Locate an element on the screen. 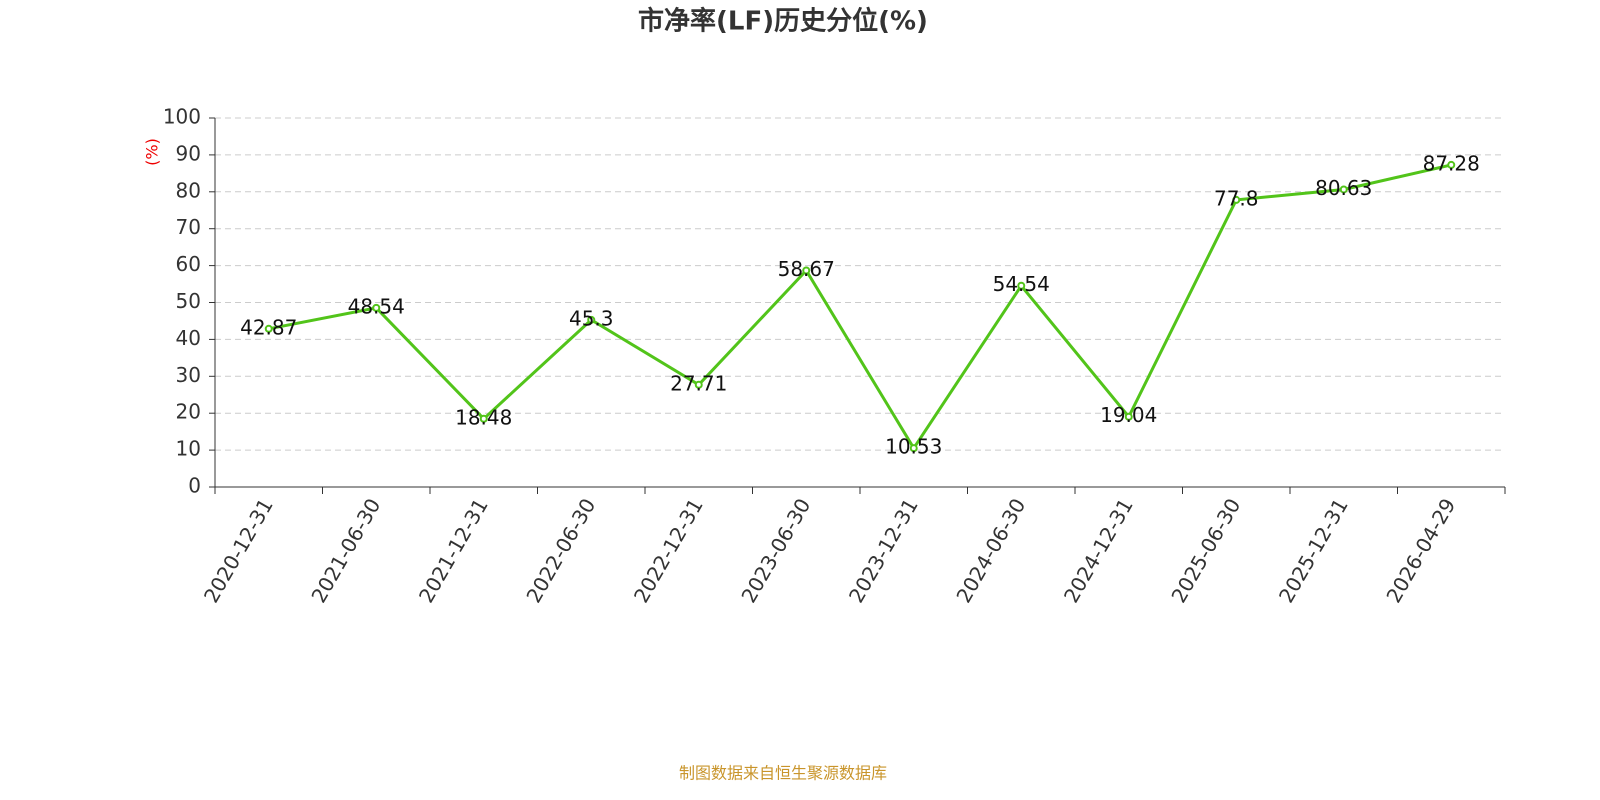 The height and width of the screenshot is (800, 1600). data-label: 80.63 is located at coordinates (1343, 188).